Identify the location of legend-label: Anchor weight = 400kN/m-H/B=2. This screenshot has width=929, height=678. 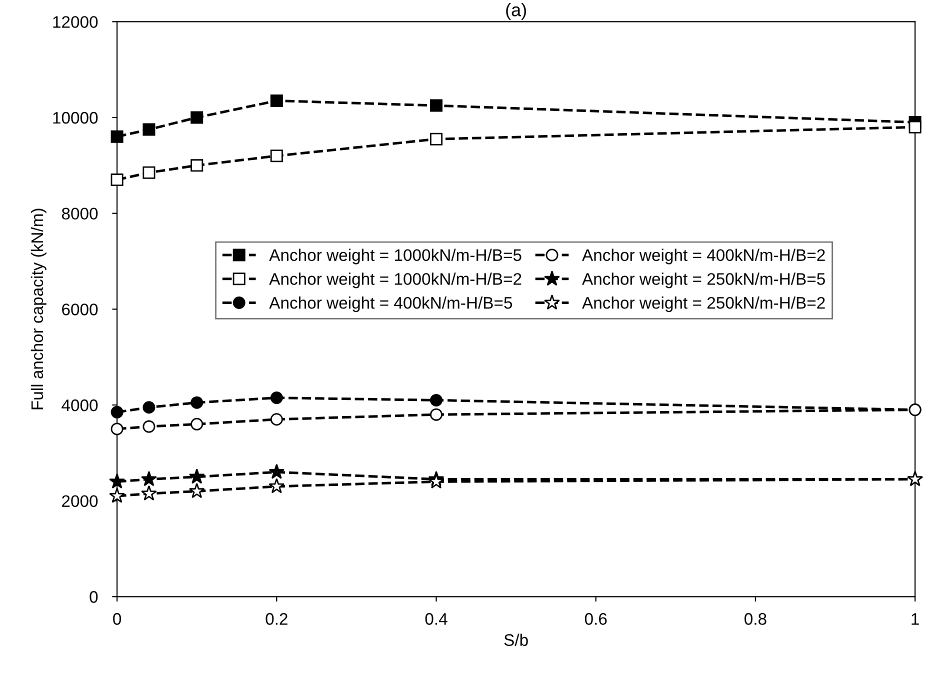
(703, 256).